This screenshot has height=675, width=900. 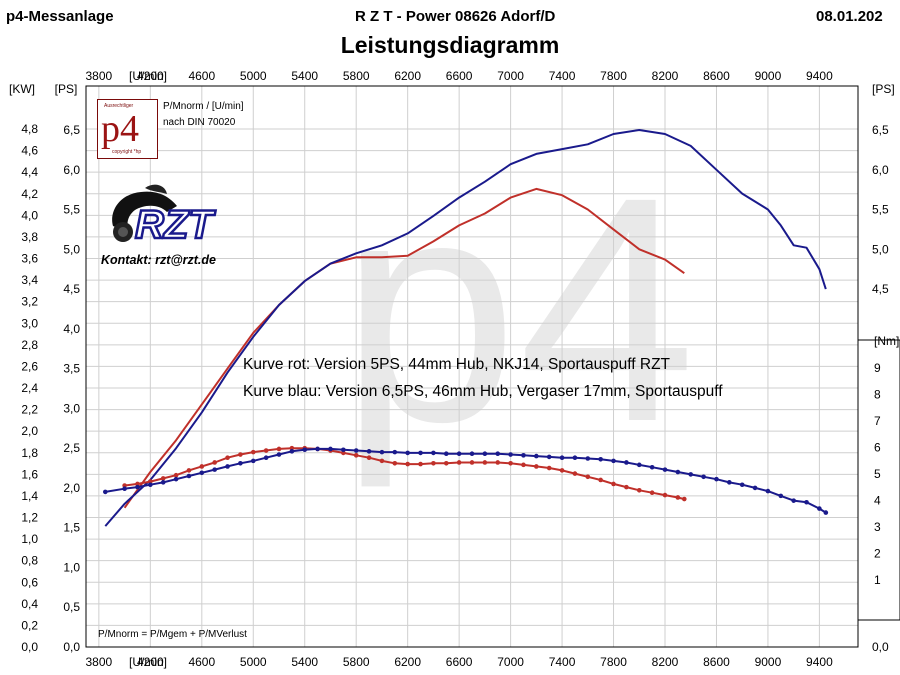 I want to click on x-tick-top: 5000, so click(x=253, y=76).